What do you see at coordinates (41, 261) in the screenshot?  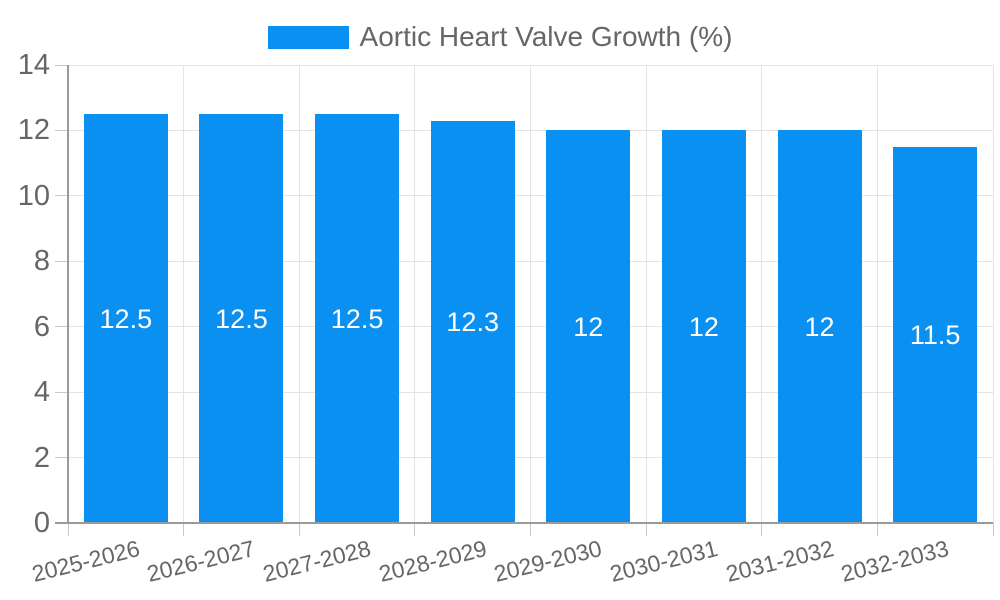 I see `y-tick-label: 8` at bounding box center [41, 261].